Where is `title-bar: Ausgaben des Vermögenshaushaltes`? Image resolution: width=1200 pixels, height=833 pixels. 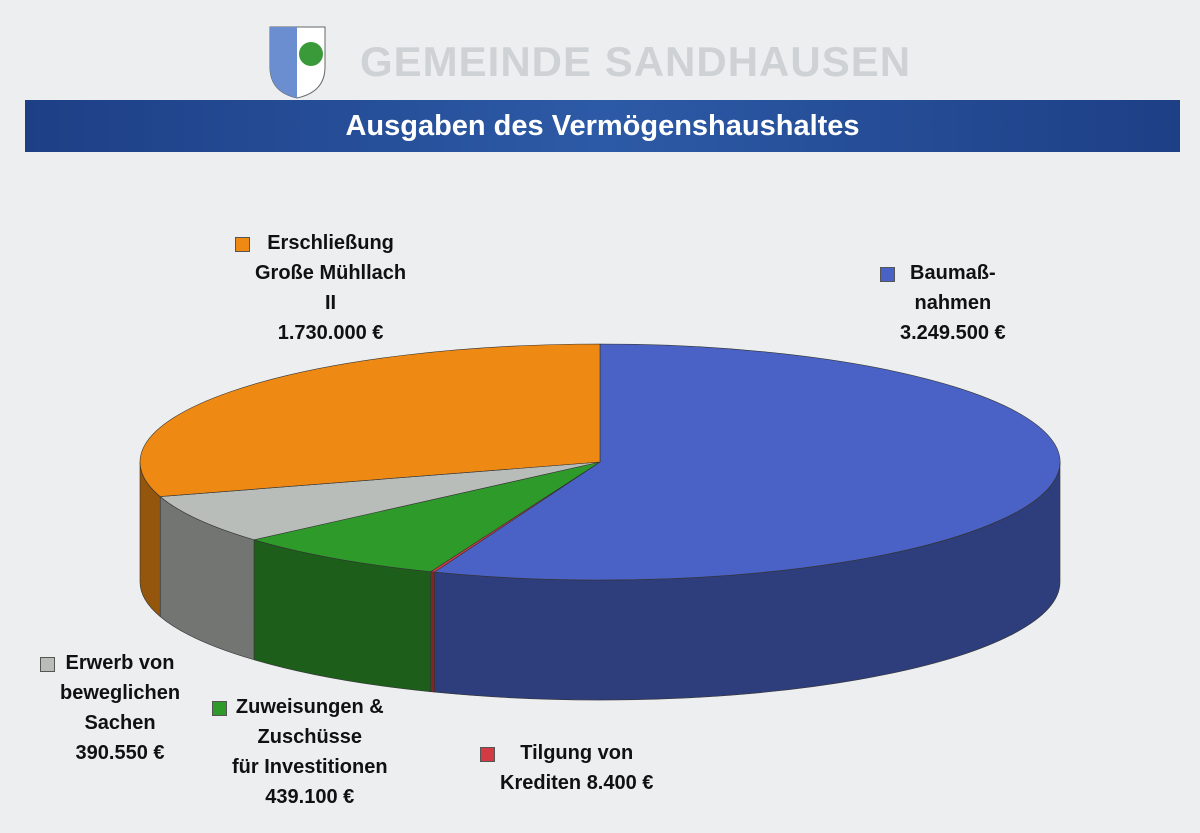
title-bar: Ausgaben des Vermögenshaushaltes is located at coordinates (602, 126).